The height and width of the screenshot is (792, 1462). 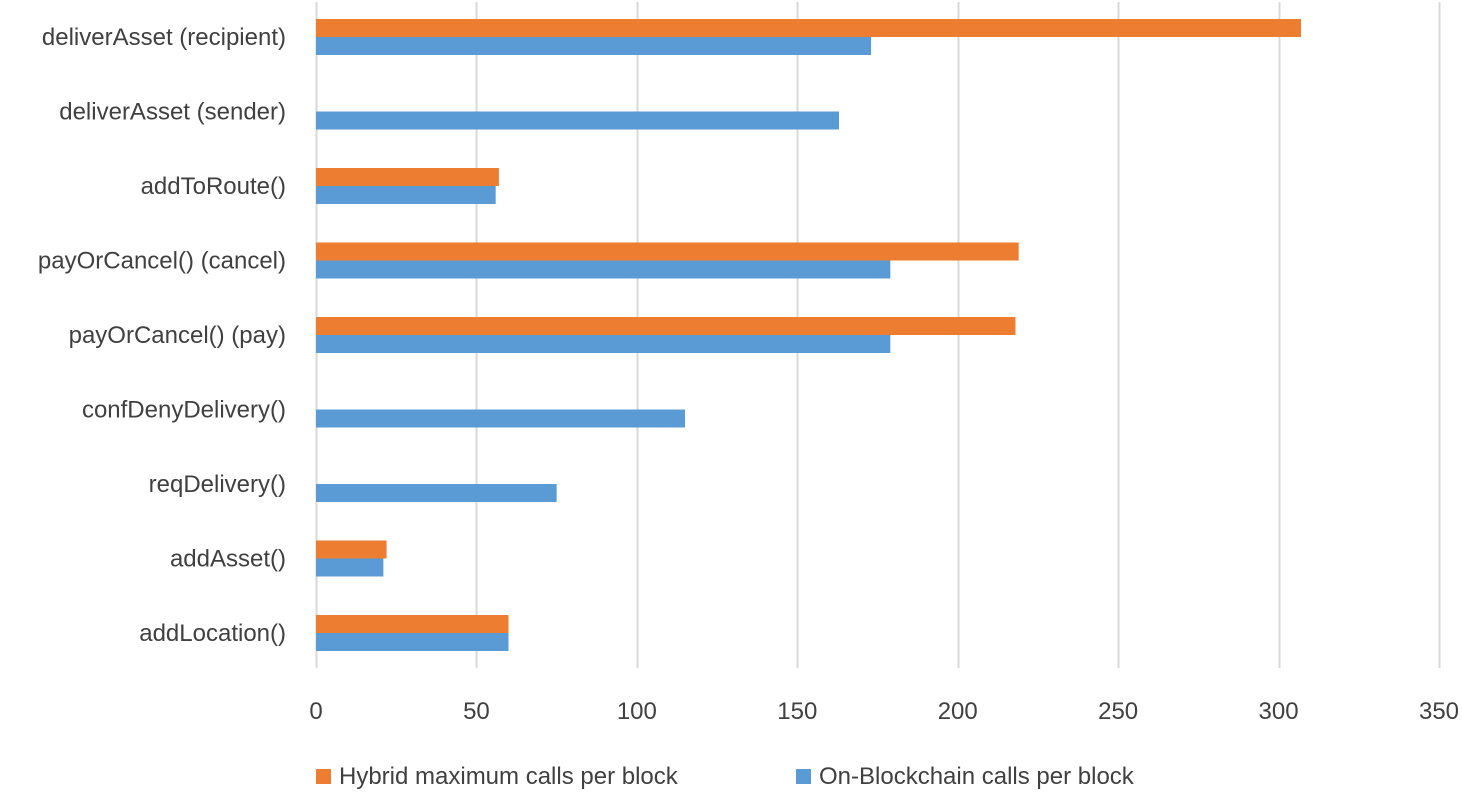 What do you see at coordinates (797, 711) in the screenshot?
I see `x-tick-label: 150` at bounding box center [797, 711].